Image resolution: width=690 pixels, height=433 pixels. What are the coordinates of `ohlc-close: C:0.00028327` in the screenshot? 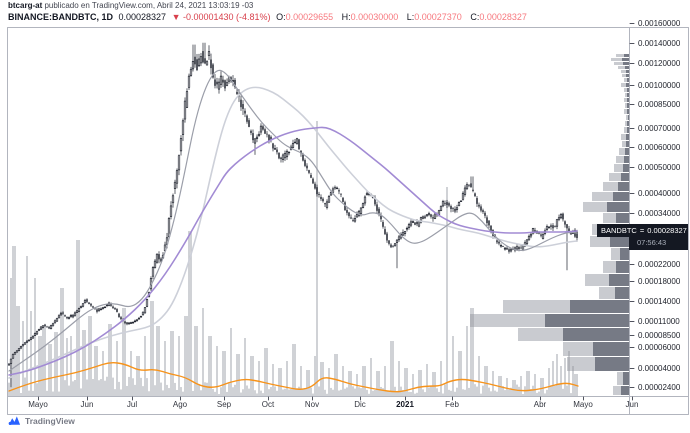 It's located at (500, 17).